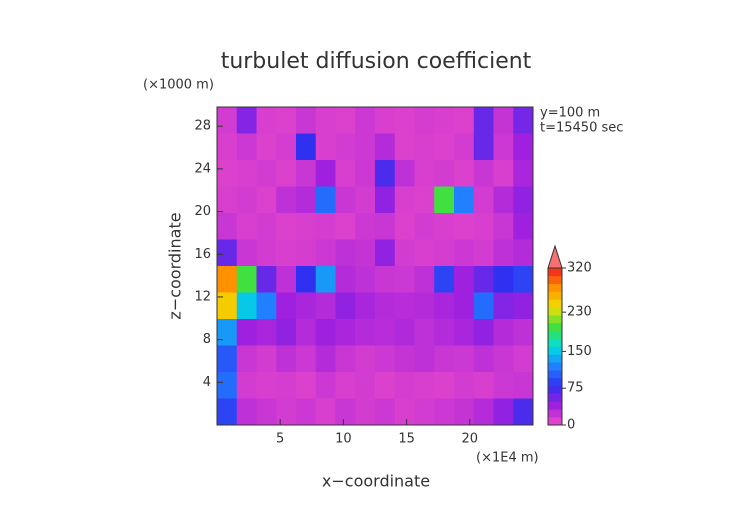  Describe the element at coordinates (581, 128) in the screenshot. I see `annotation: t=15450 sec` at that location.